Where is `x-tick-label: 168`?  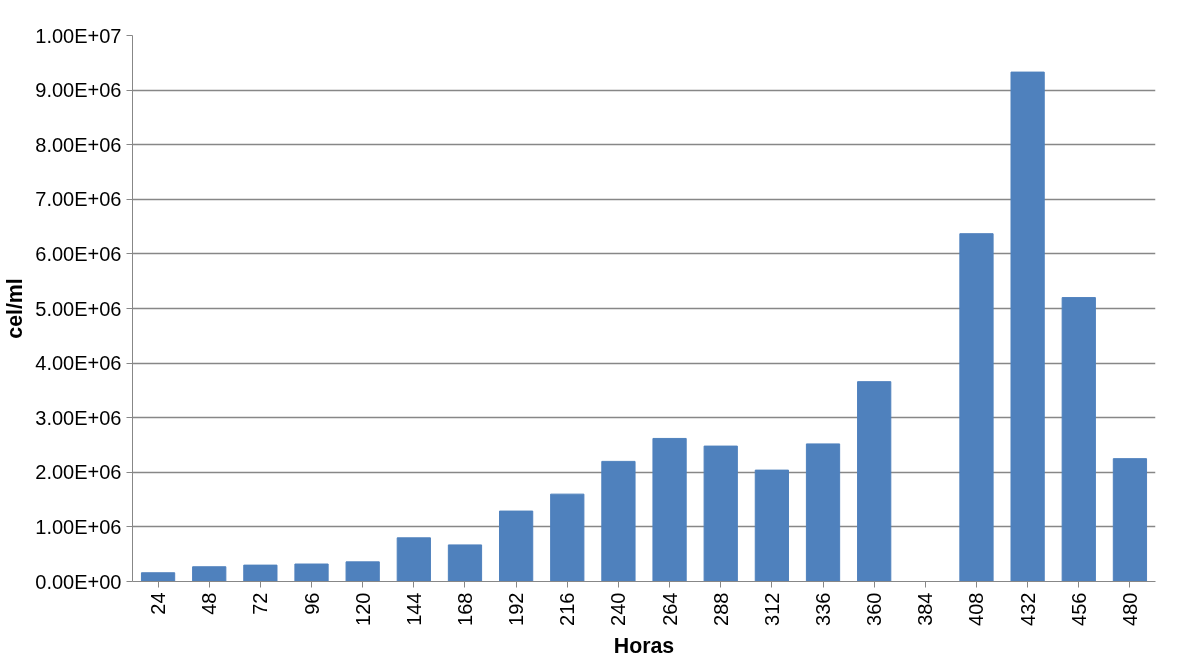
x-tick-label: 168 is located at coordinates (464, 609).